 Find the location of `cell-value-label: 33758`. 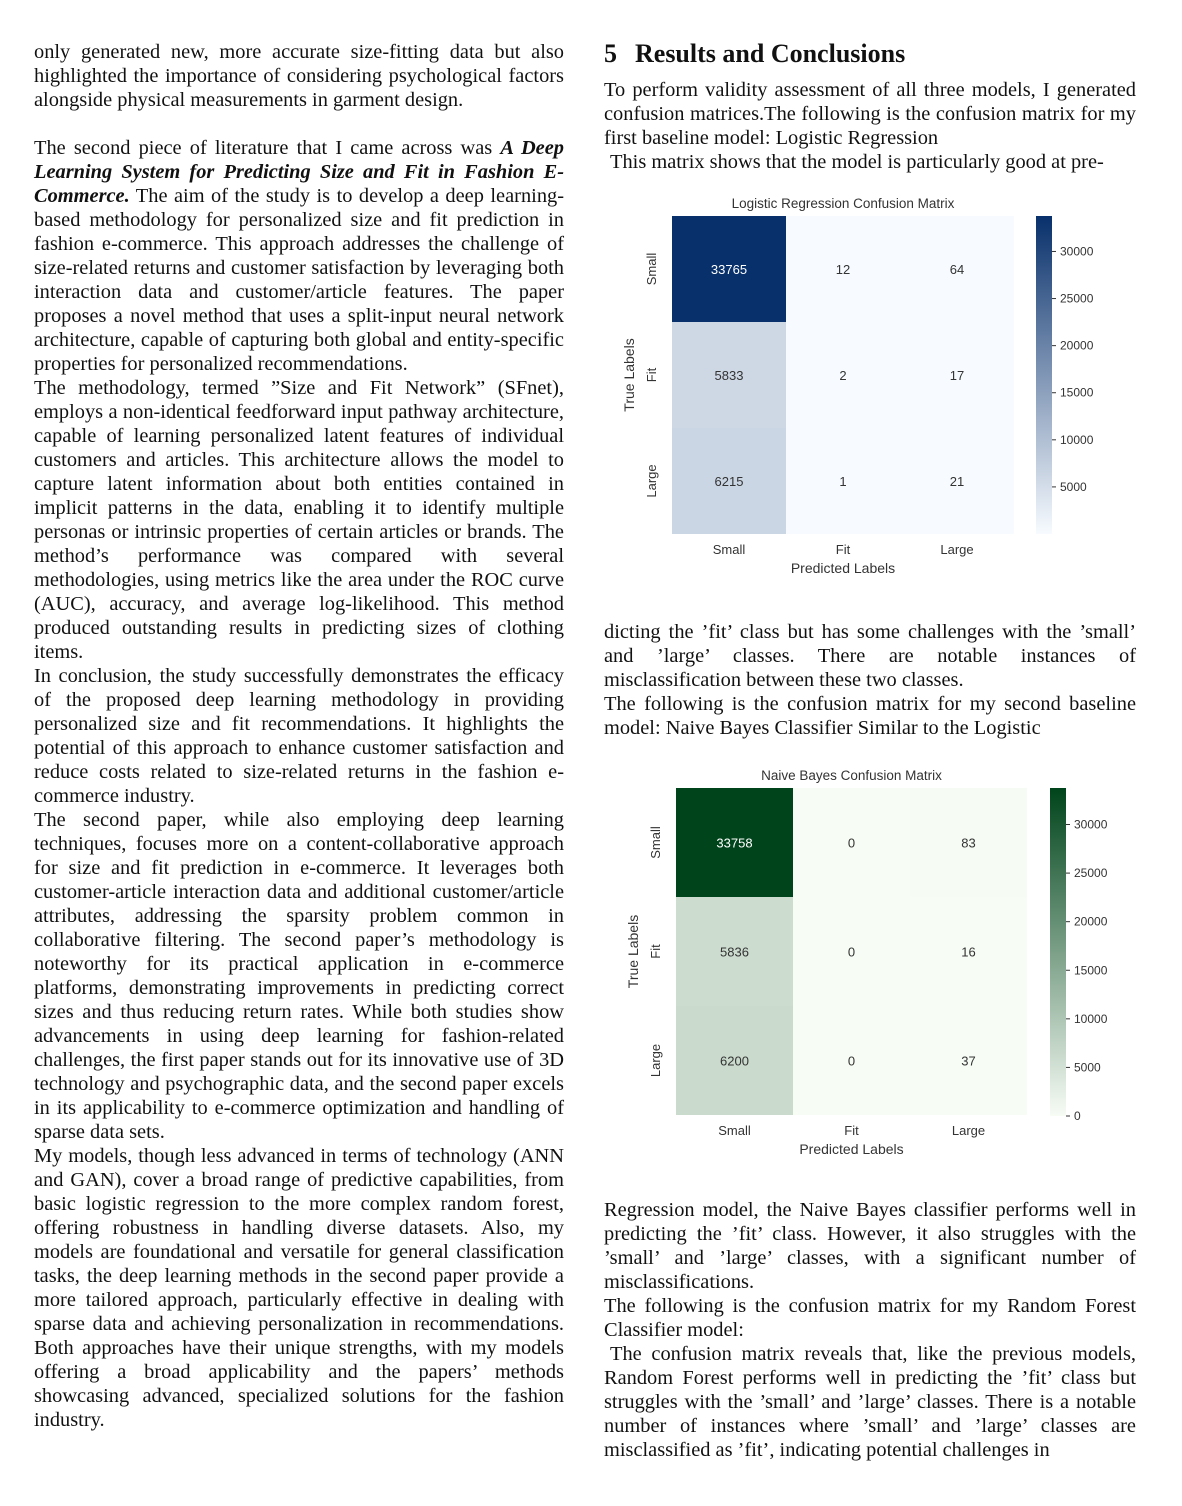

cell-value-label: 33758 is located at coordinates (734, 843).